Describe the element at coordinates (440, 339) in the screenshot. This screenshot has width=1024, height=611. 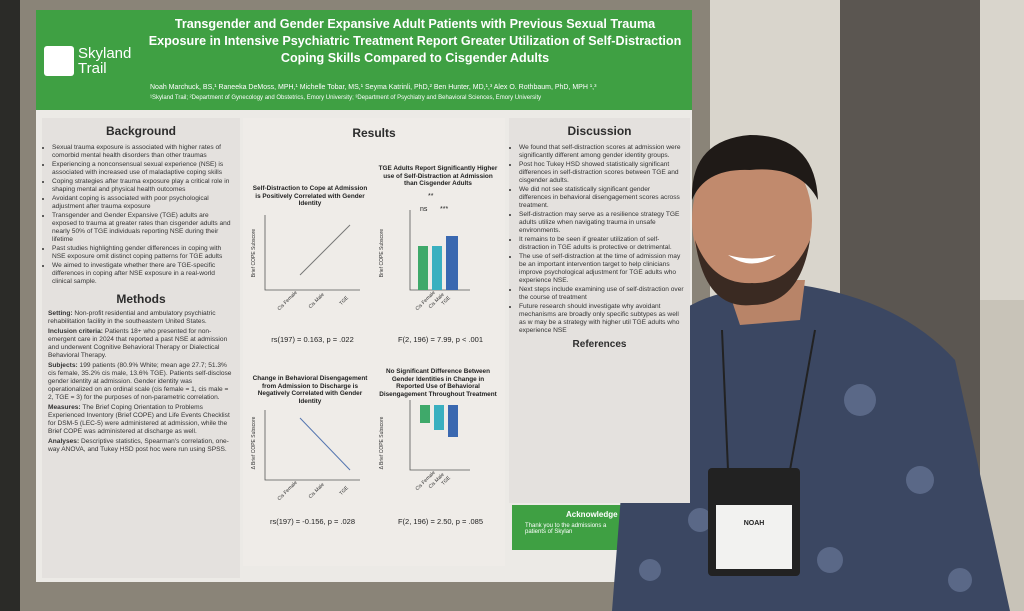
I see `stat: F(2, 196) = 7.99, p < .001` at that location.